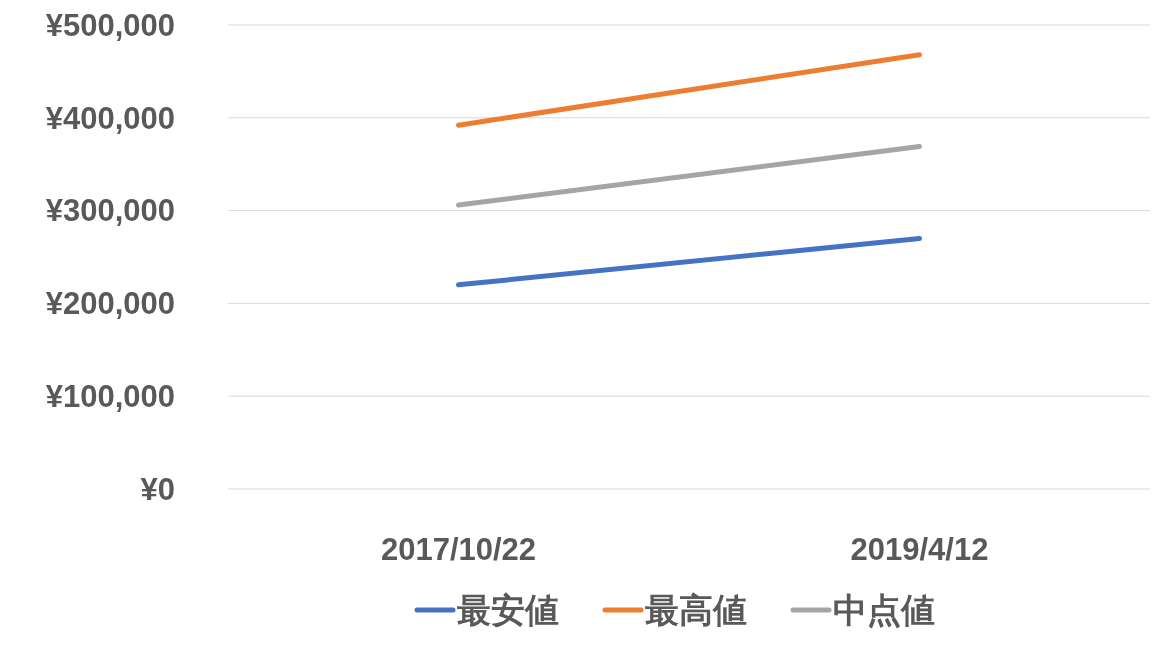 This screenshot has width=1162, height=648. Describe the element at coordinates (508, 609) in the screenshot. I see `legend-label: 最安値` at that location.